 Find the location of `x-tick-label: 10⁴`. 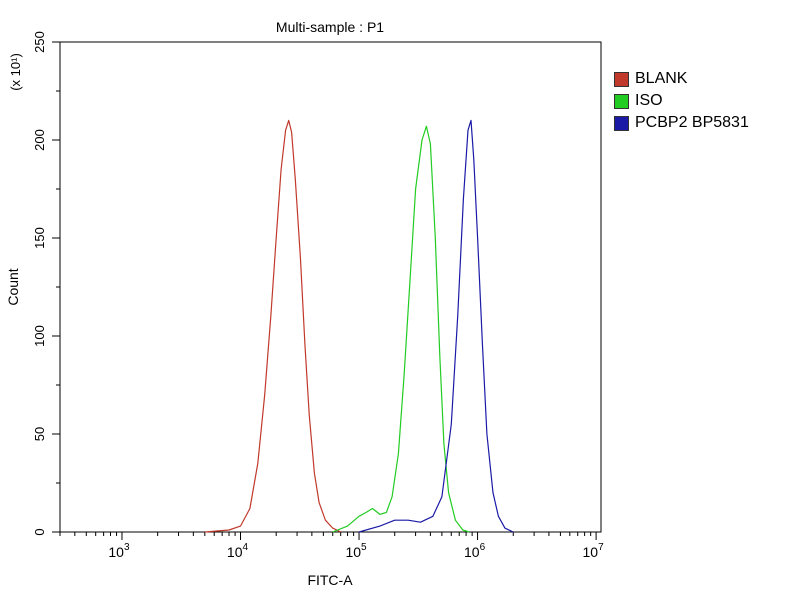

x-tick-label: 10⁴ is located at coordinates (238, 551).